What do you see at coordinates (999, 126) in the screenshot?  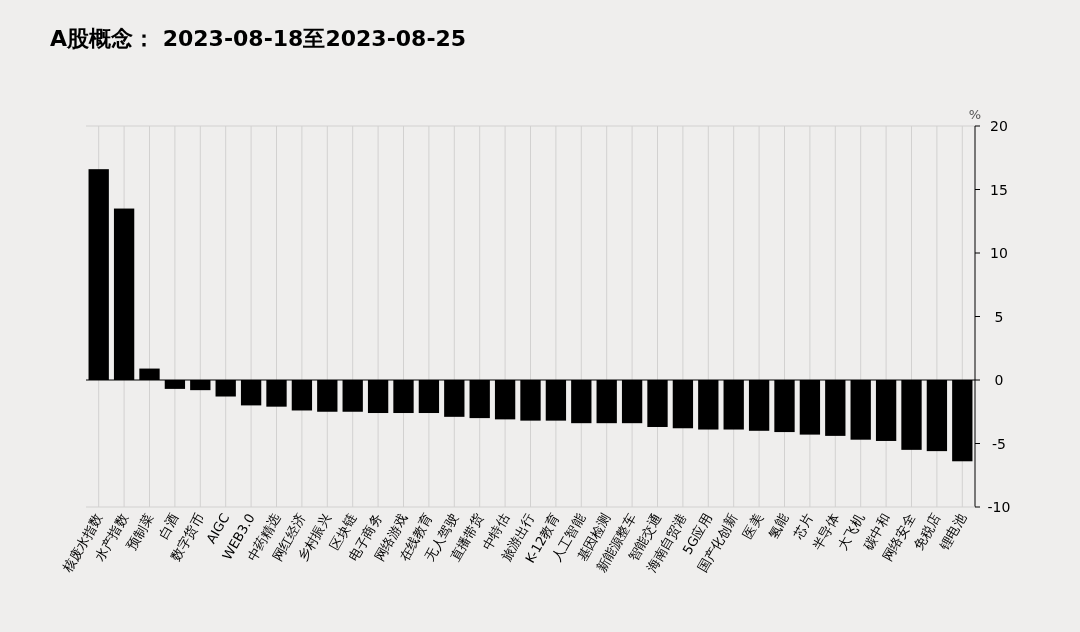 I see `y-tick-label: 20` at bounding box center [999, 126].